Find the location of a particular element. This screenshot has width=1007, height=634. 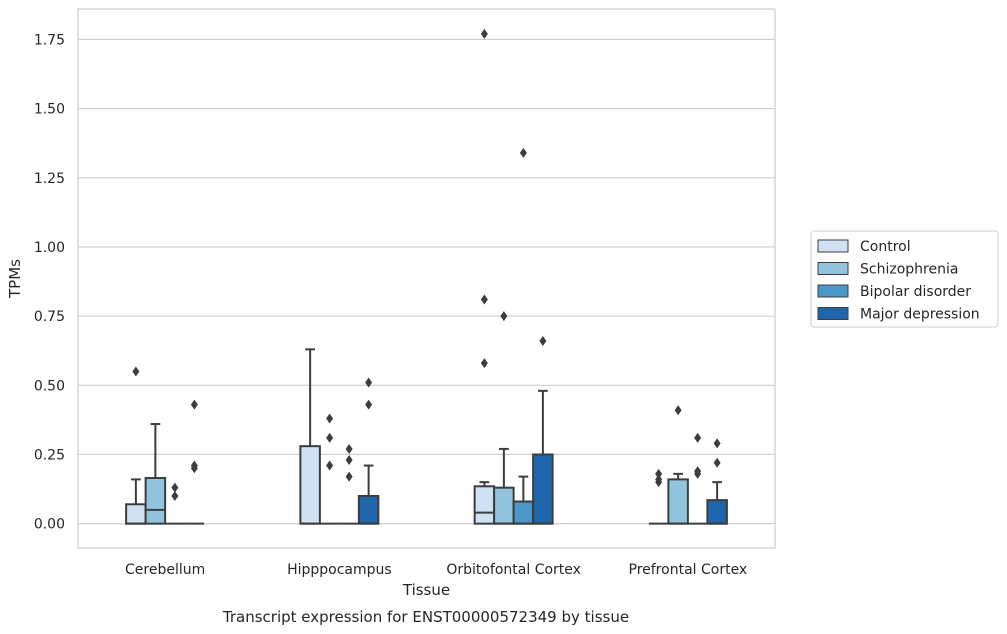

legend-item: Bipolar disorder is located at coordinates (894, 292).